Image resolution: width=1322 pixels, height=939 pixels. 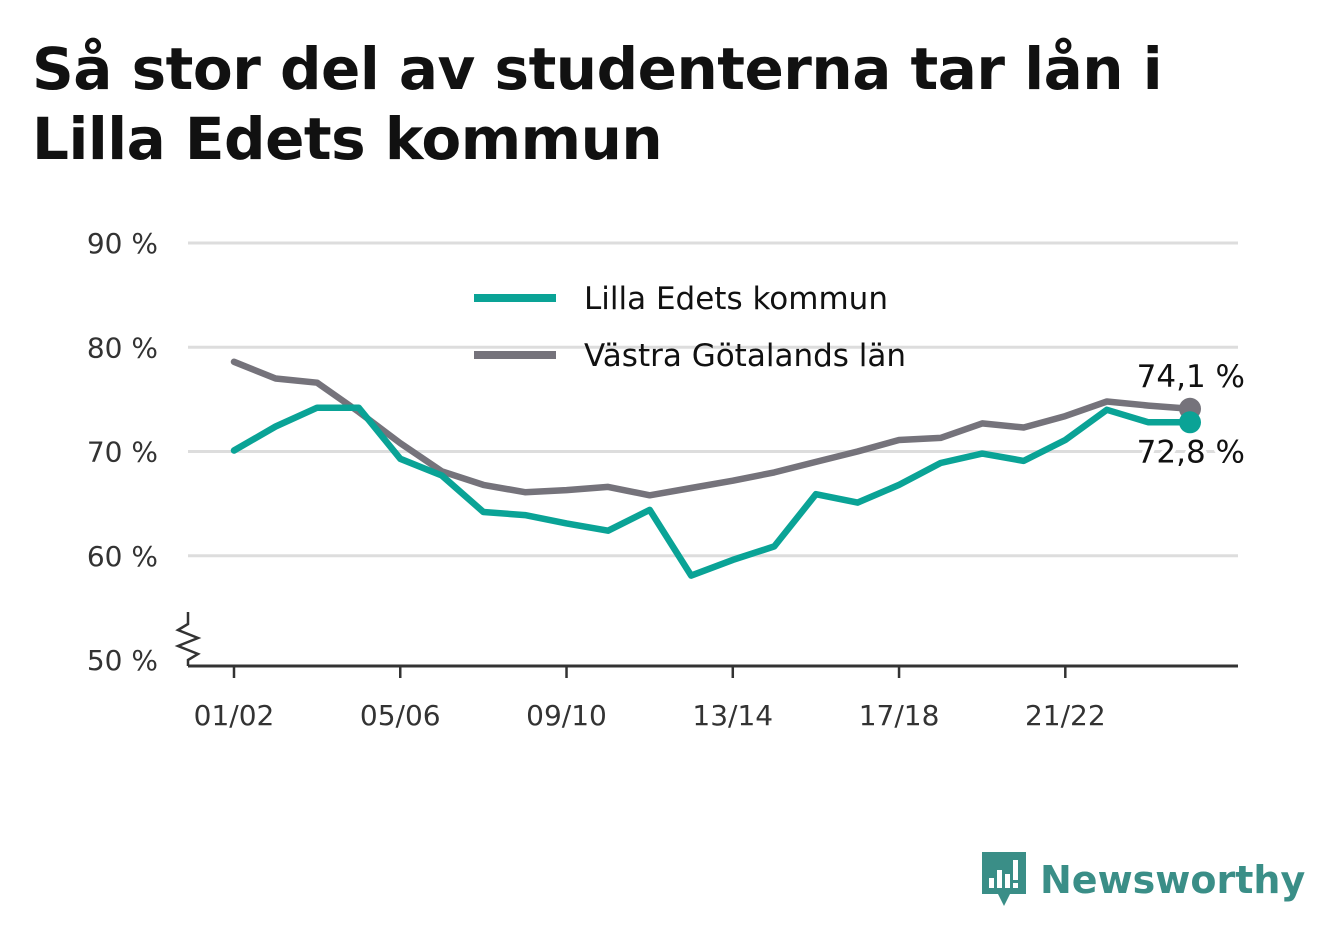 I want to click on x-axis-ticks: 01/02 05/06 09/10 13/14 17/18 21/22, so click(x=650, y=699).